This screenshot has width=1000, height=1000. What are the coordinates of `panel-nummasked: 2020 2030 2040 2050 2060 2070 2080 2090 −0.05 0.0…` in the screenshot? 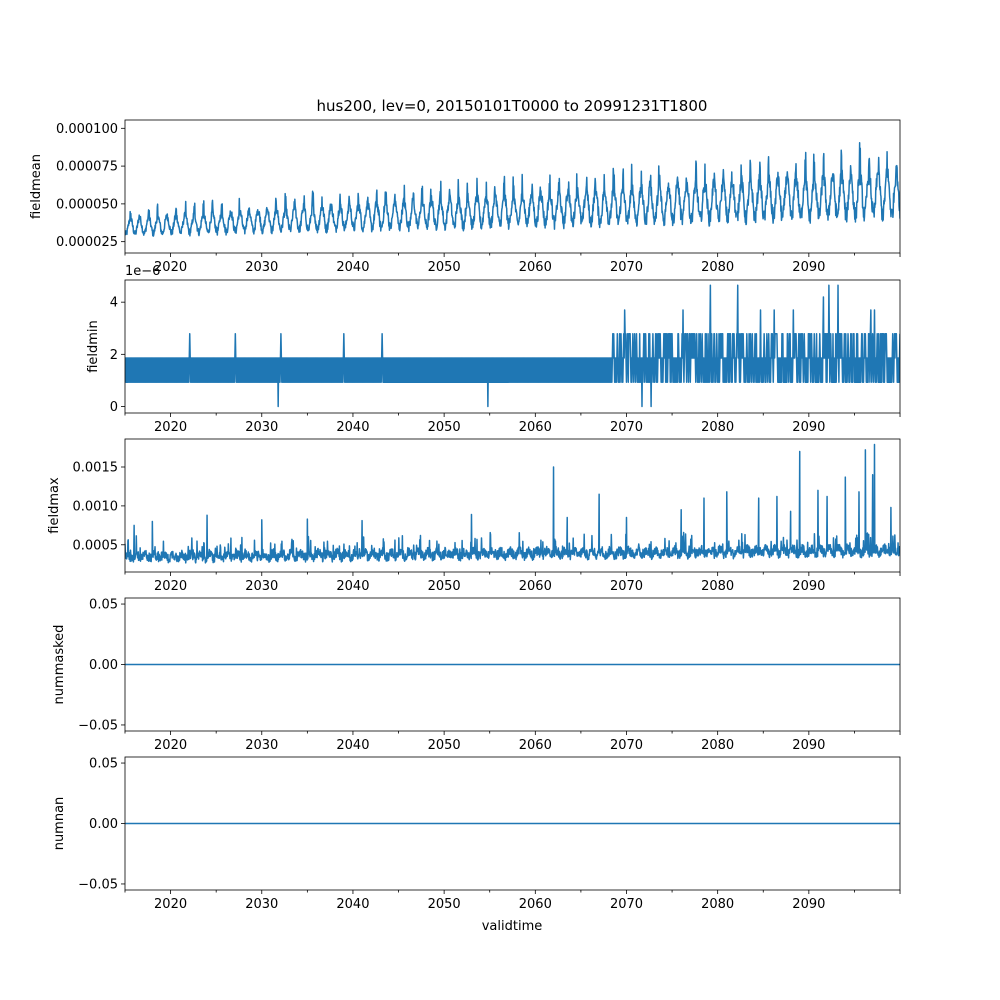 It's located at (476, 675).